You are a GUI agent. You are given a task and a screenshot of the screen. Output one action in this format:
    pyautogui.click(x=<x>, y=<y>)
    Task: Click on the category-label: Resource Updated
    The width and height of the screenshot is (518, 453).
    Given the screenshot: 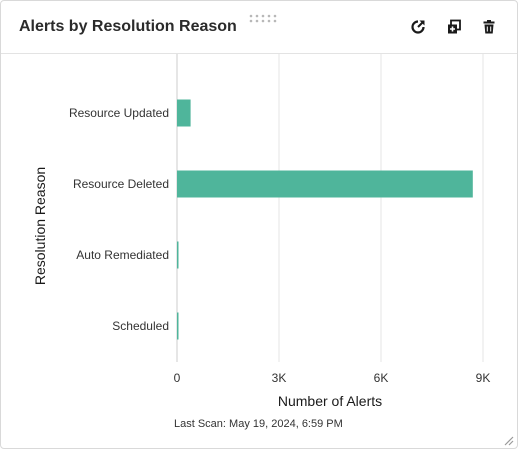 What is the action you would take?
    pyautogui.click(x=119, y=113)
    